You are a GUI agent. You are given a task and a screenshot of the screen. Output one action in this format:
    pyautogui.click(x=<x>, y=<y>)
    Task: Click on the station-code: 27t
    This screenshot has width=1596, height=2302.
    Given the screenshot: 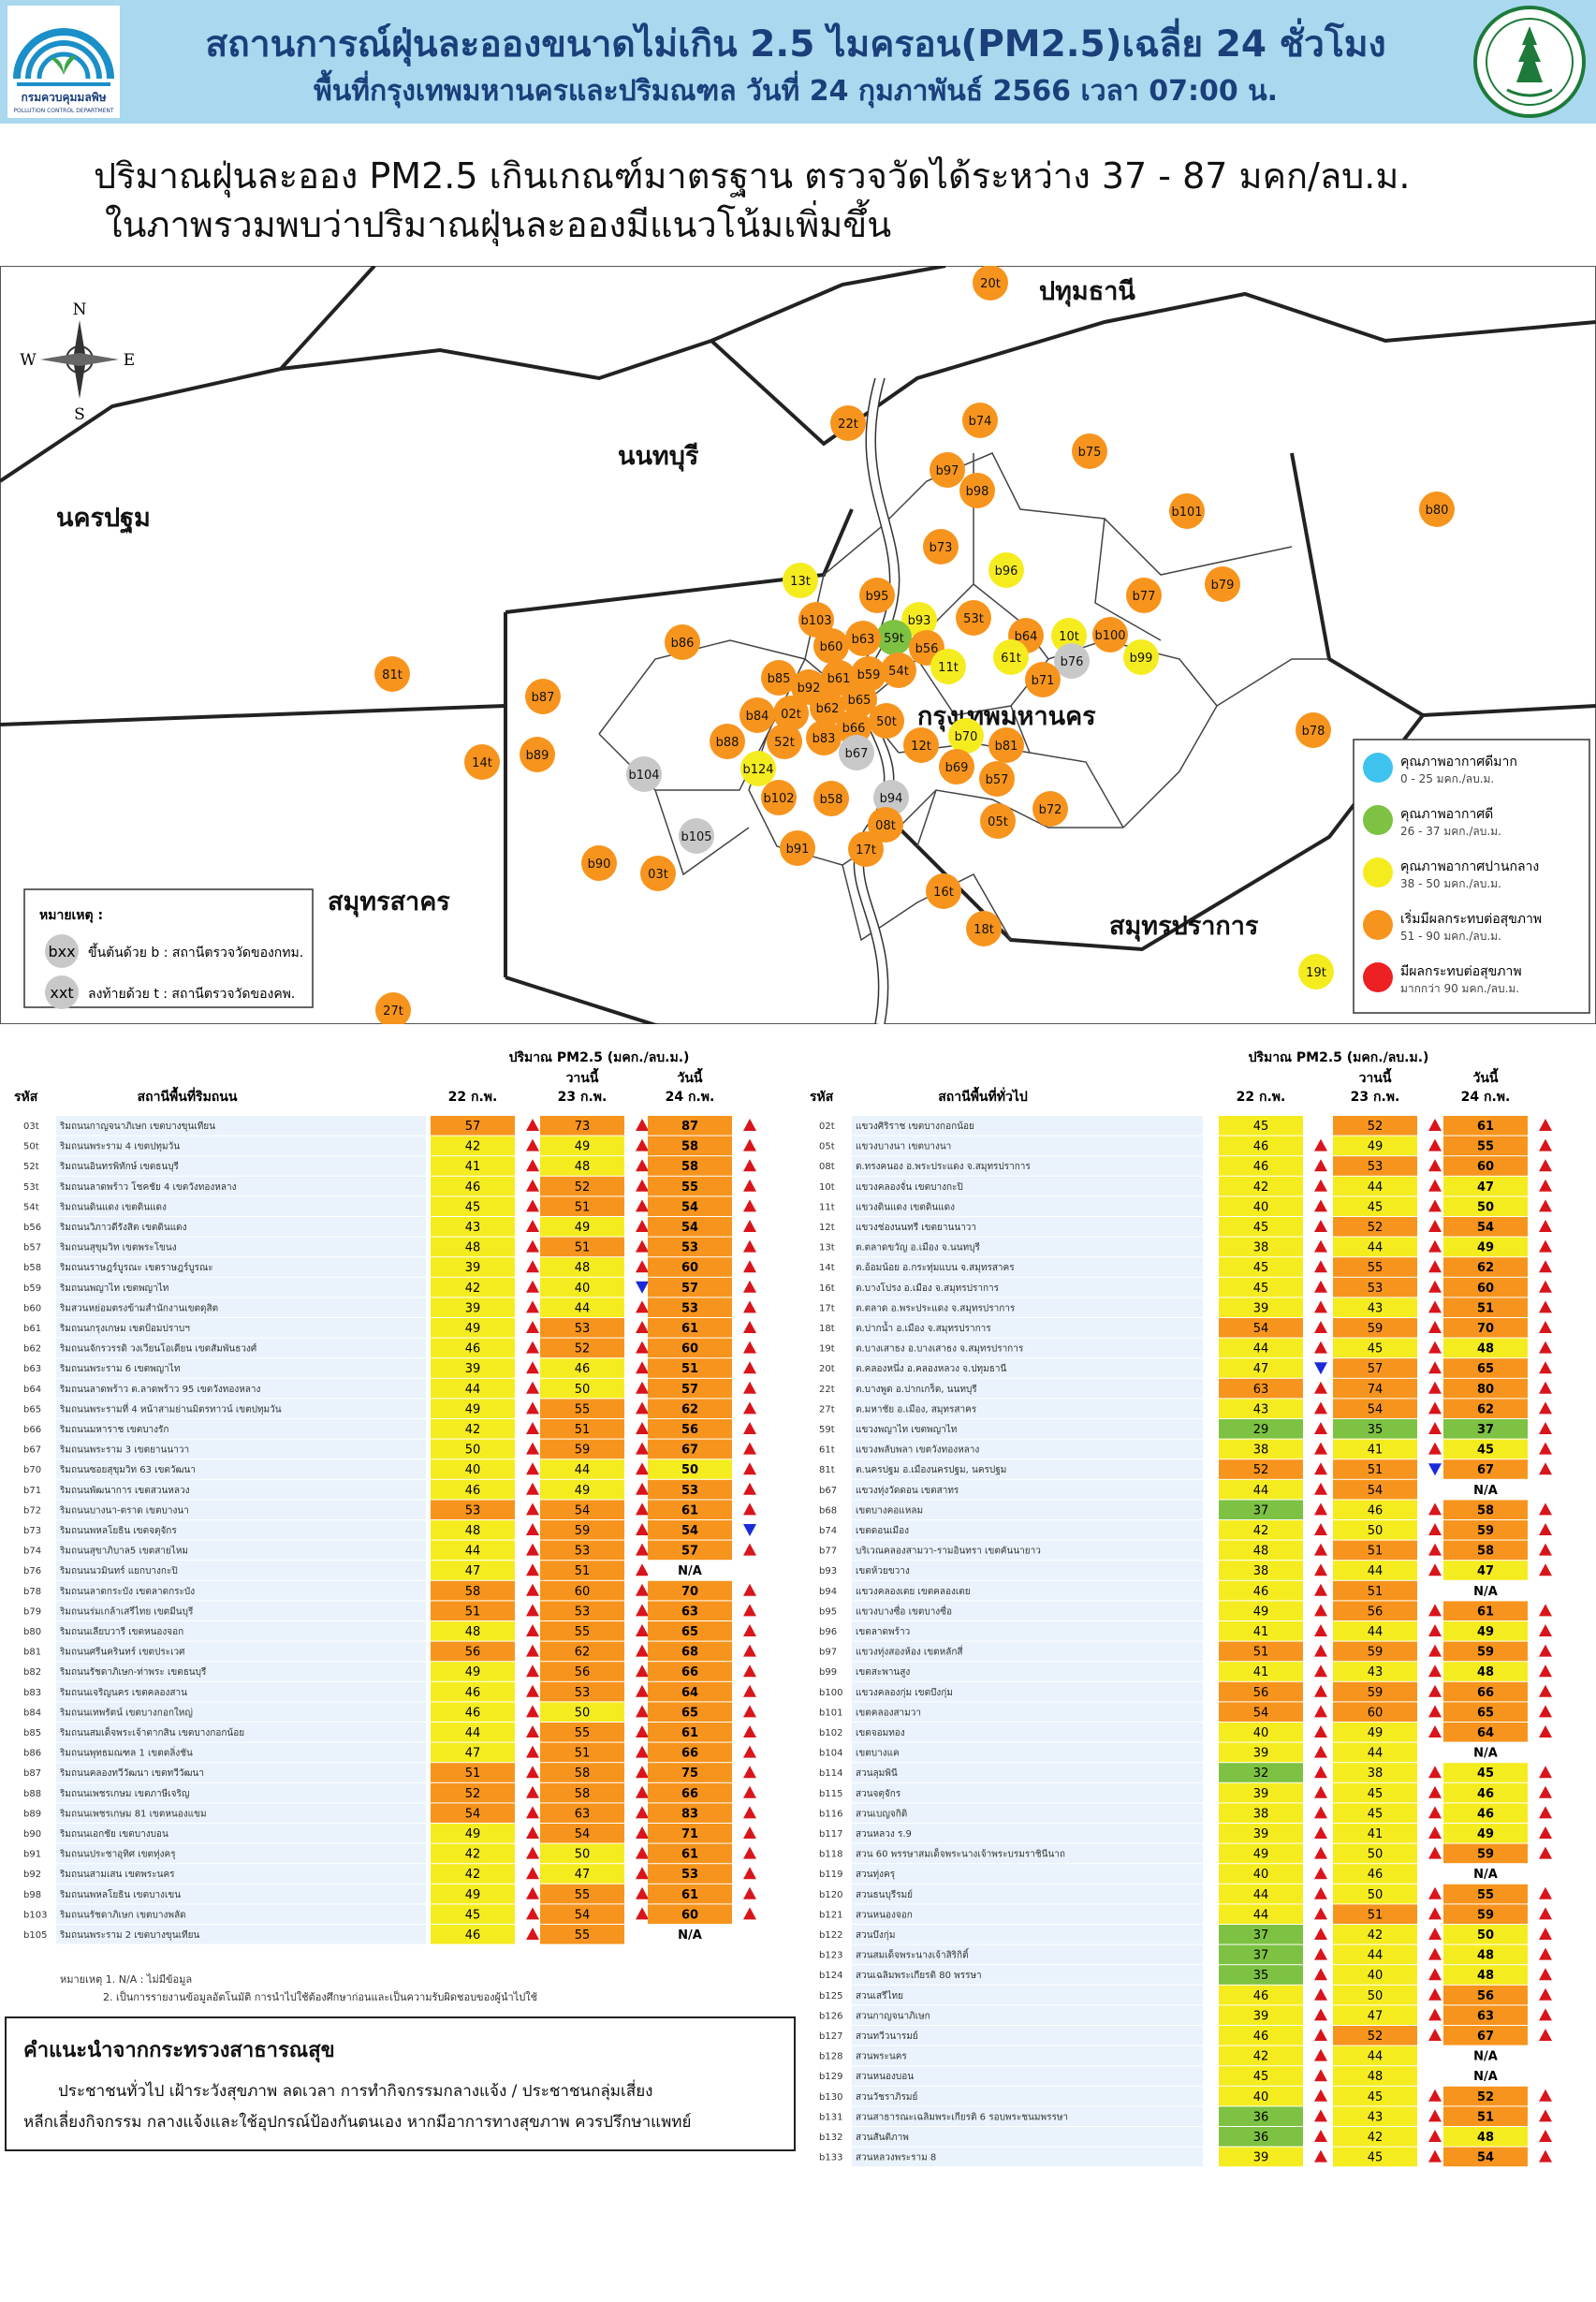 What is the action you would take?
    pyautogui.click(x=827, y=1410)
    